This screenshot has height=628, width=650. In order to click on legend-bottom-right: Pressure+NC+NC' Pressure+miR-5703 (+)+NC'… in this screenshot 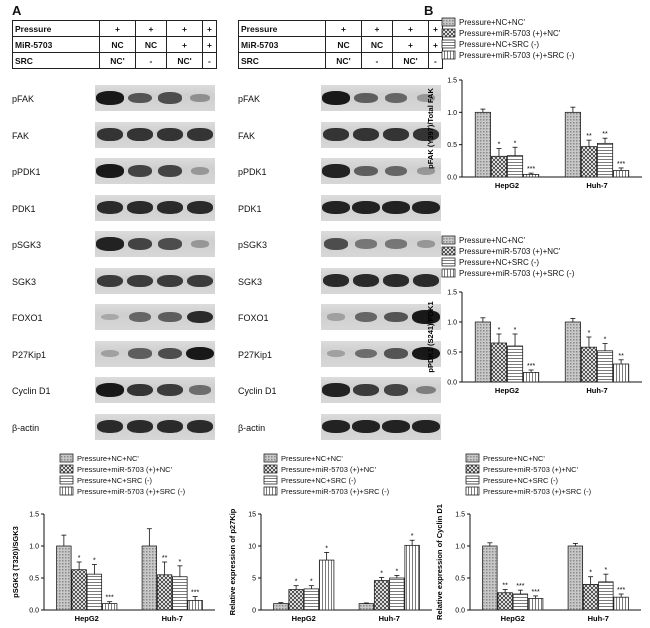, I will do `click(528, 474)`.